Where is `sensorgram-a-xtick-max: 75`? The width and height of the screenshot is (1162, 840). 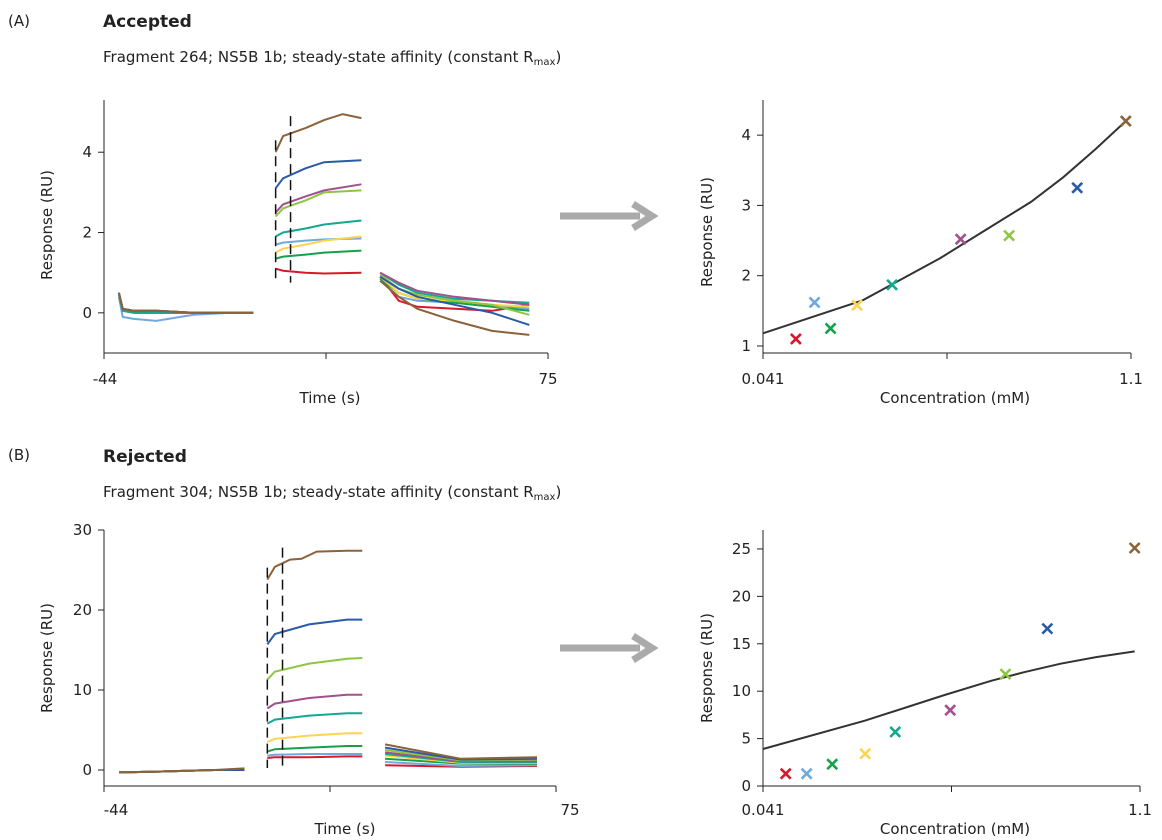
sensorgram-a-xtick-max: 75 is located at coordinates (547, 379).